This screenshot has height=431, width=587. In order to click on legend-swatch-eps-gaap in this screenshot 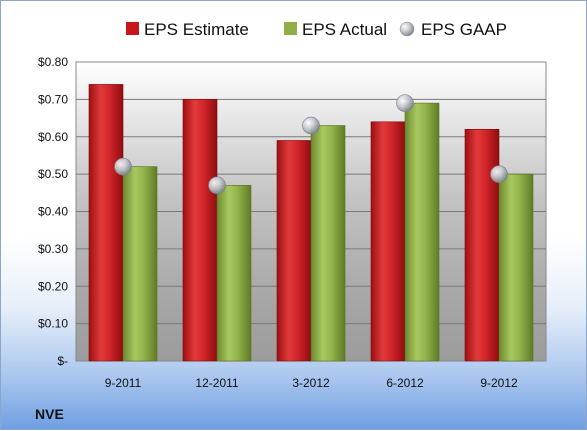, I will do `click(407, 29)`.